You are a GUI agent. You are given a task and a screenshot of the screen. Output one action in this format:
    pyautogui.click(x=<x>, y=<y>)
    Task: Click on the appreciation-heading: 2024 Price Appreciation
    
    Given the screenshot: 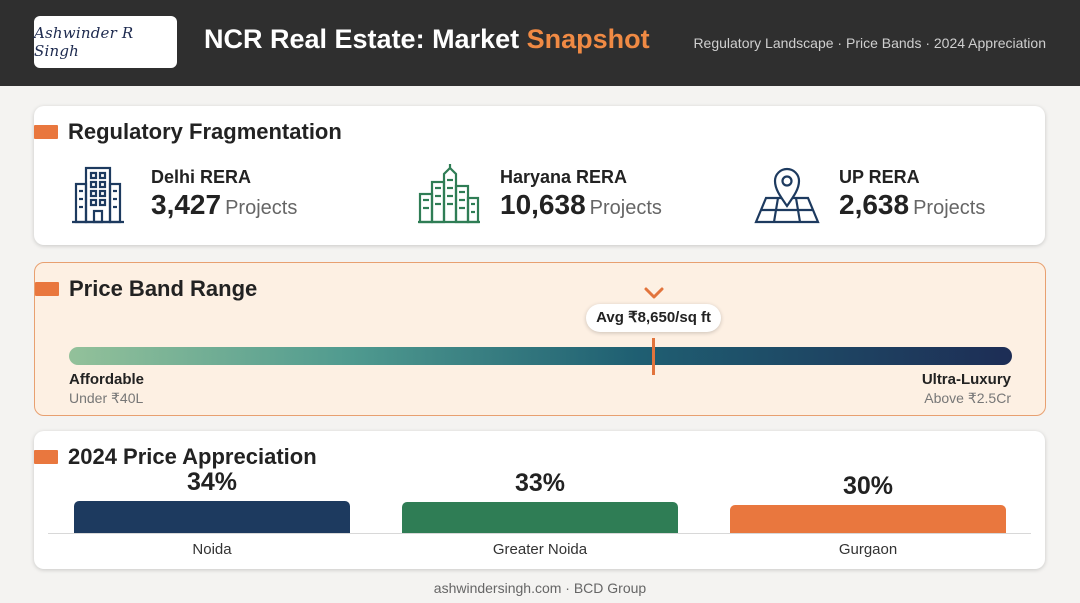 What is the action you would take?
    pyautogui.click(x=192, y=456)
    